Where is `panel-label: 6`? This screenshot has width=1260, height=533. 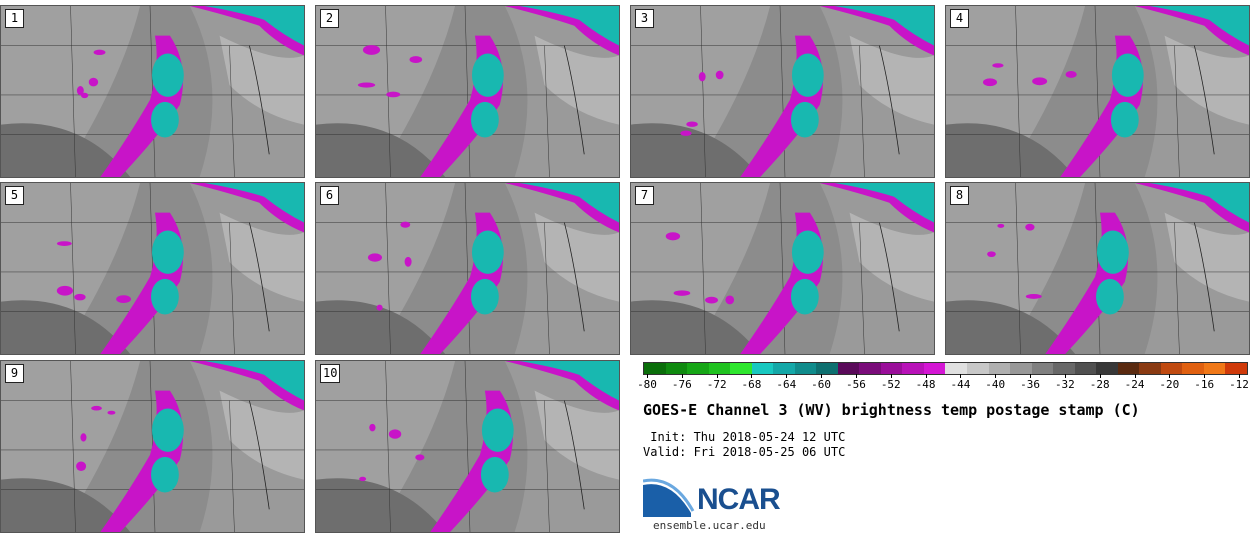 panel-label: 6 is located at coordinates (329, 195).